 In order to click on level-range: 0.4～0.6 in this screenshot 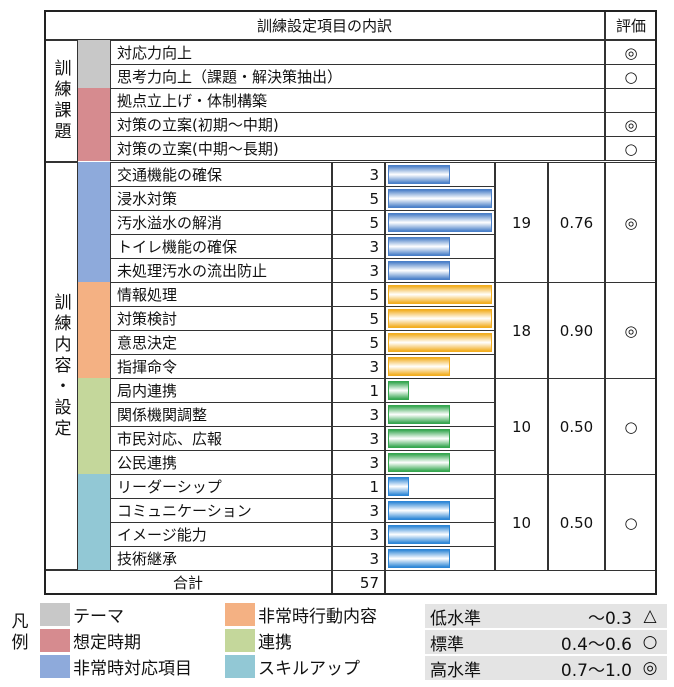, I will do `click(596, 644)`.